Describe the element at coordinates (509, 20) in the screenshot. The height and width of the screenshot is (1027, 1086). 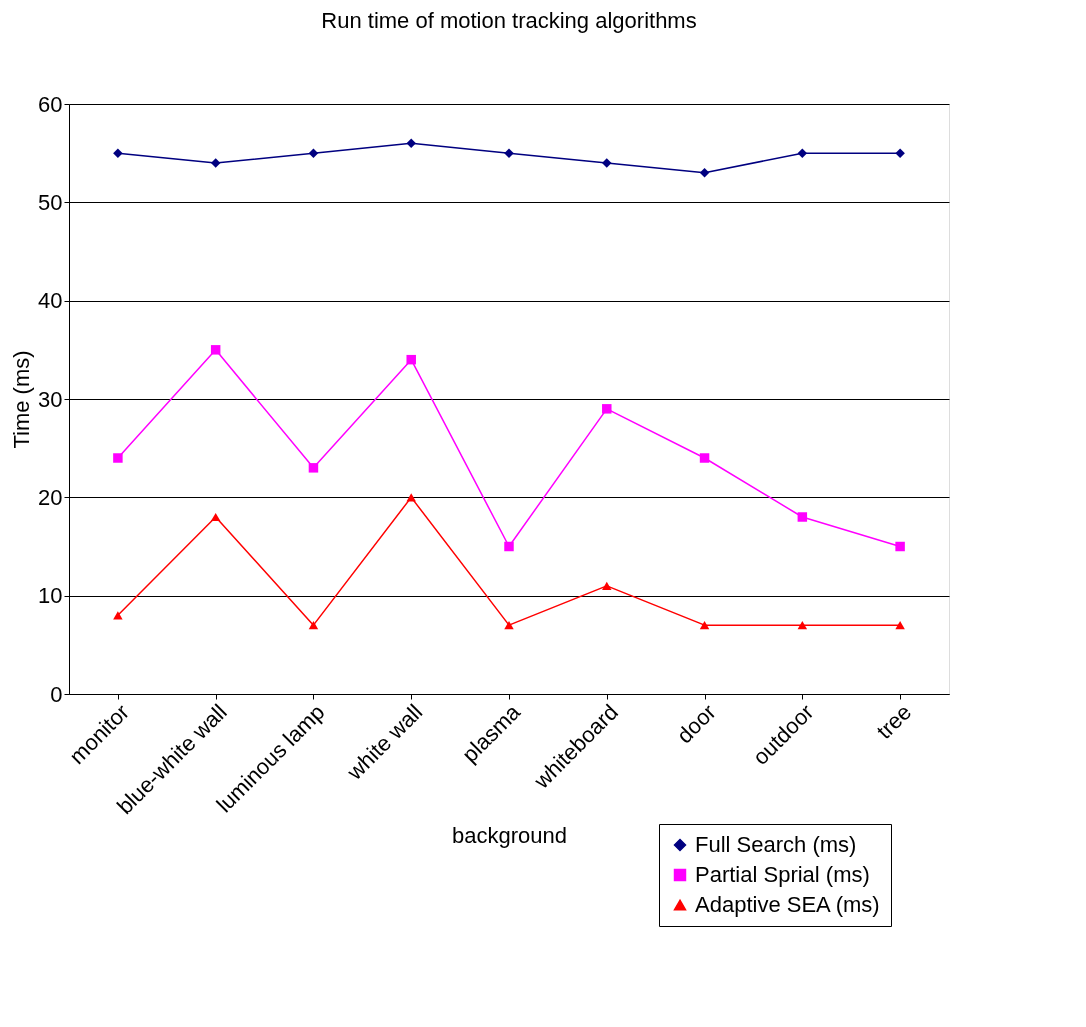
I see `chart-title: Run time of motion tracking algorithms` at that location.